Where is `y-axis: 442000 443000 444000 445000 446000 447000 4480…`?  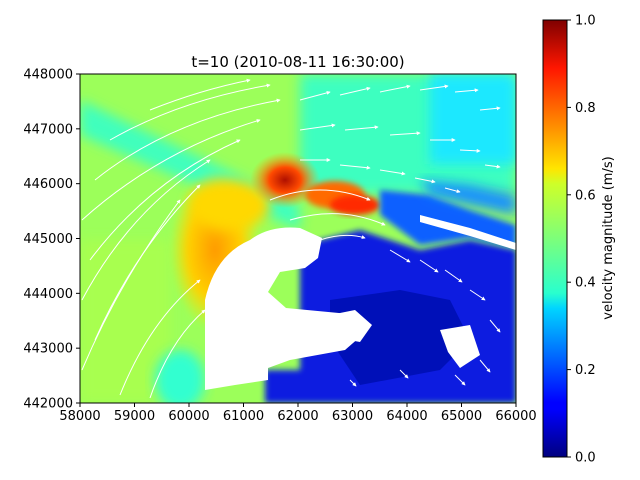 y-axis: 442000 443000 444000 445000 446000 447000 4480… is located at coordinates (51, 240).